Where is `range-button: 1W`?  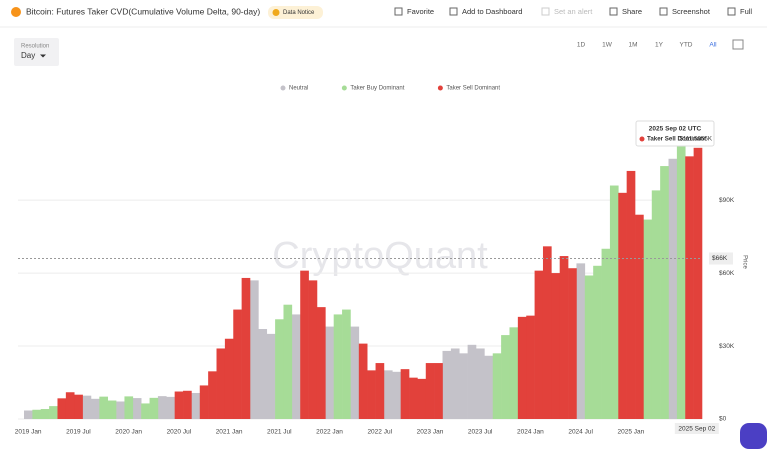 range-button: 1W is located at coordinates (607, 45).